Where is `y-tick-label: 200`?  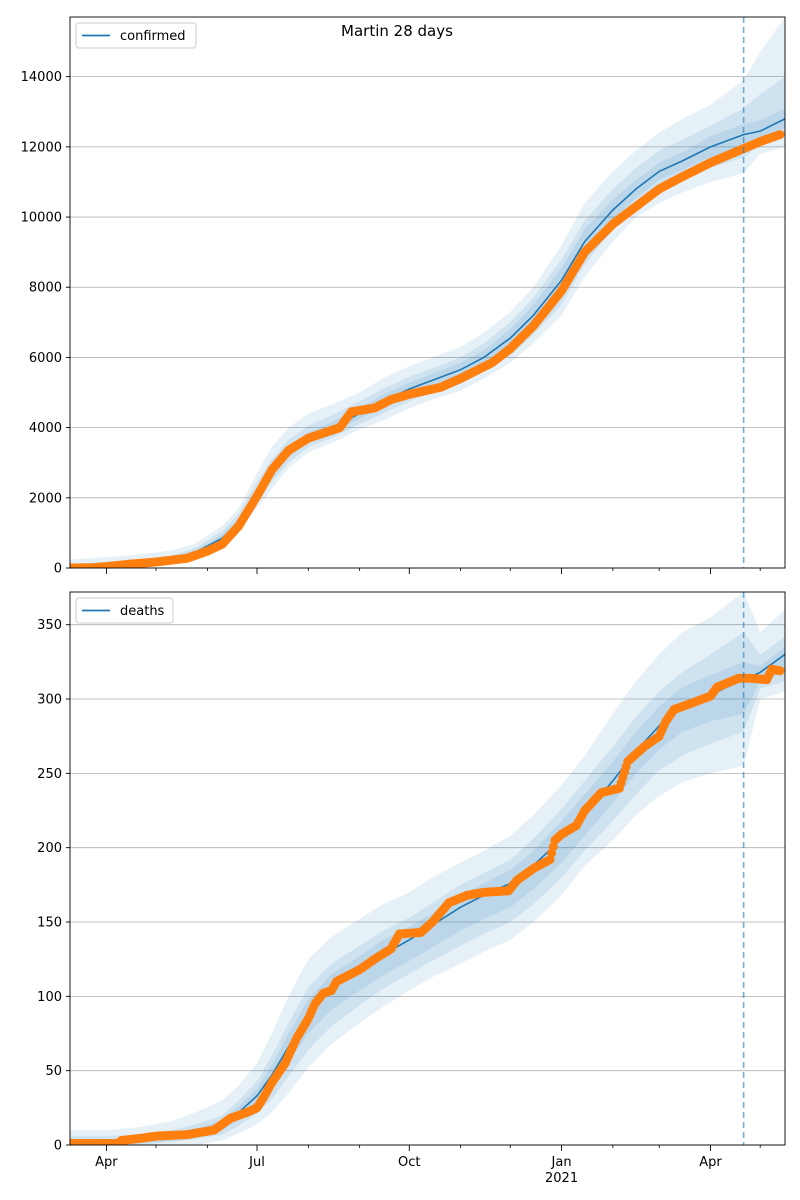 y-tick-label: 200 is located at coordinates (49, 848).